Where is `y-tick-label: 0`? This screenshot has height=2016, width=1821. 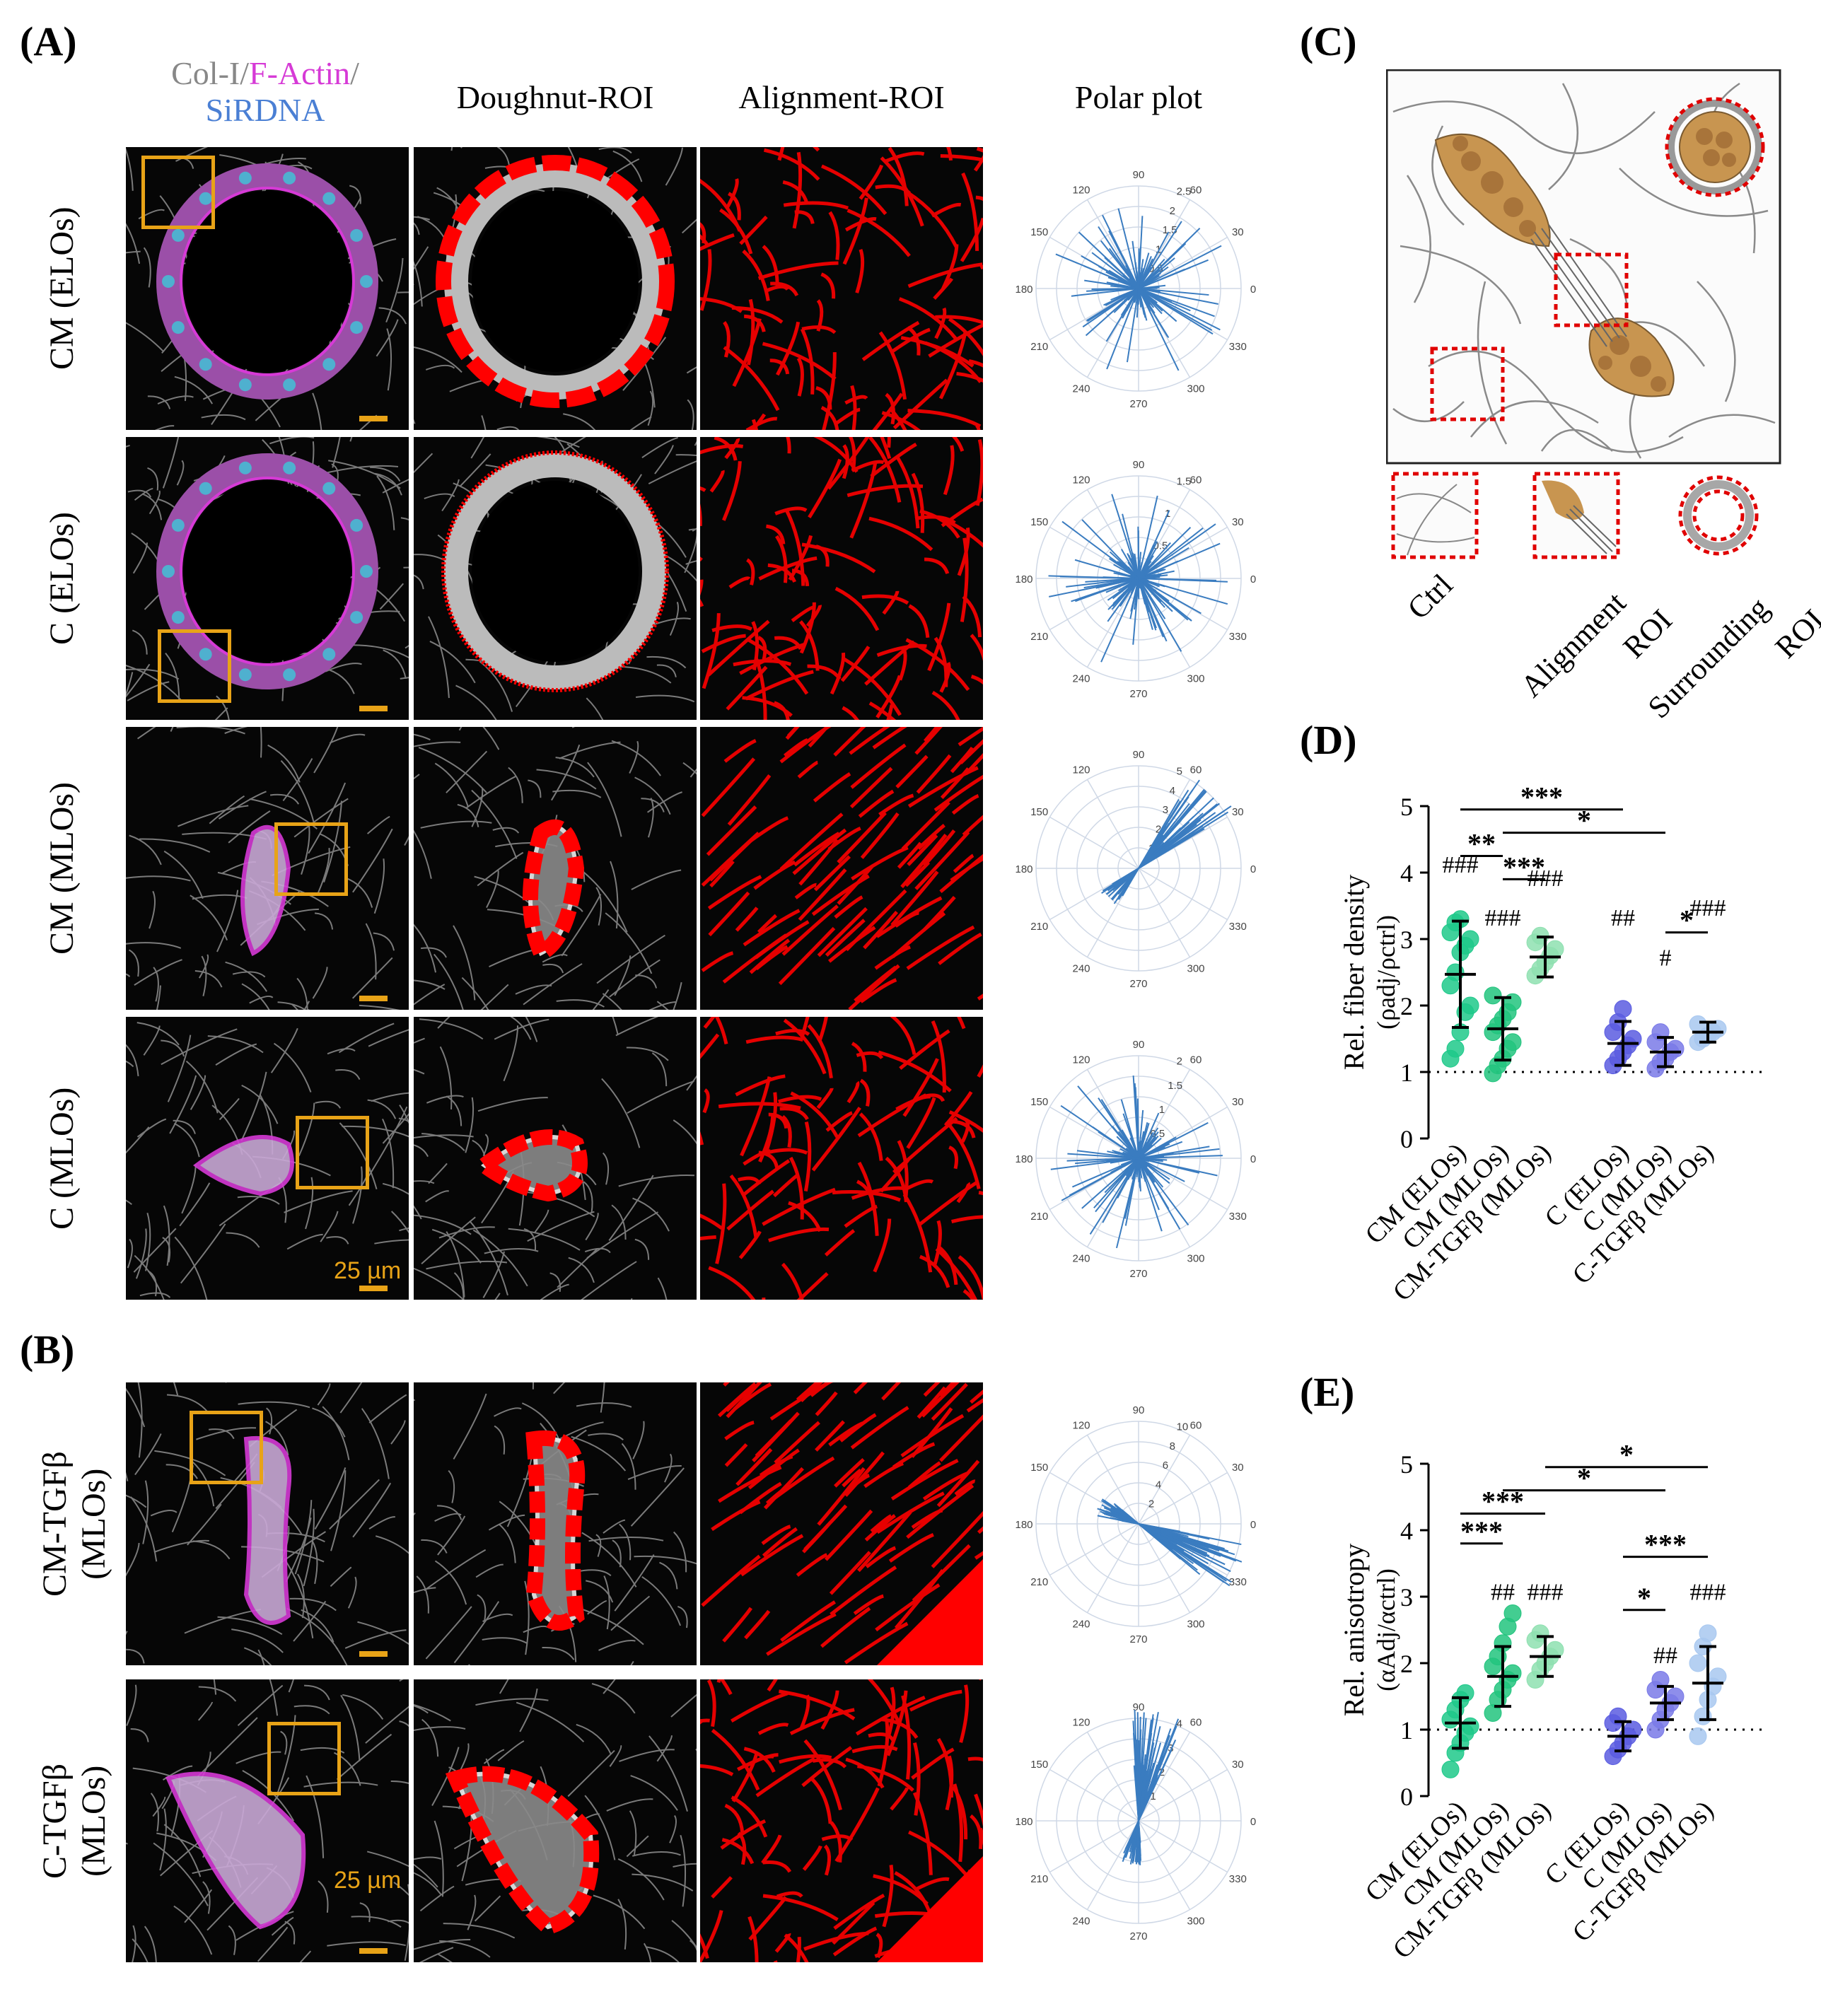
y-tick-label: 0 is located at coordinates (1406, 1139).